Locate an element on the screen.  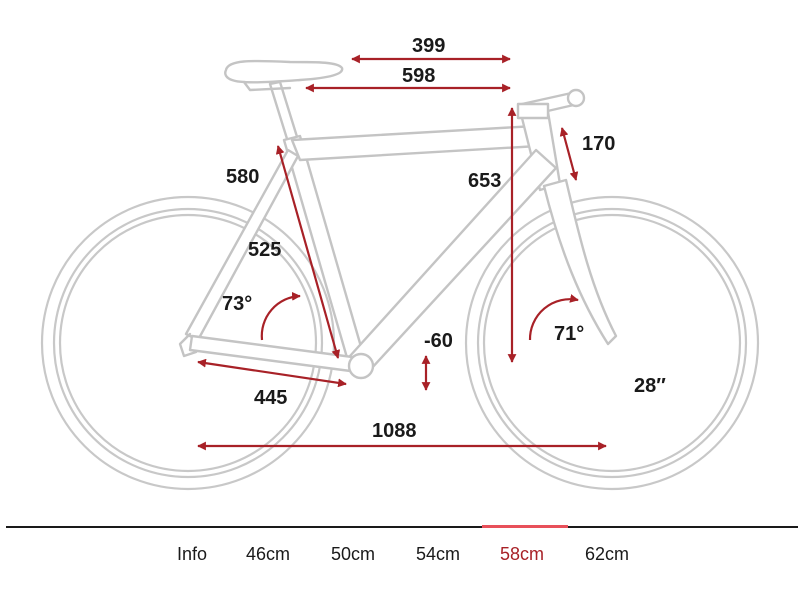
tab-divider is located at coordinates (402, 527).